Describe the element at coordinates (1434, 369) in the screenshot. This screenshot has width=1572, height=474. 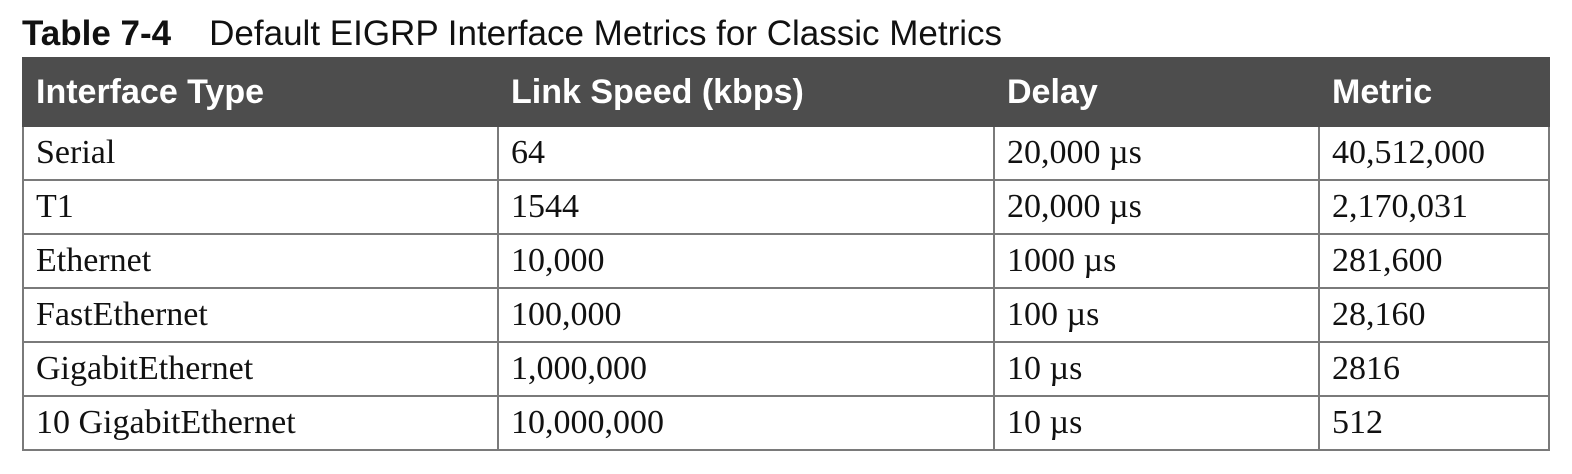
I see `cell-metric: 2816` at that location.